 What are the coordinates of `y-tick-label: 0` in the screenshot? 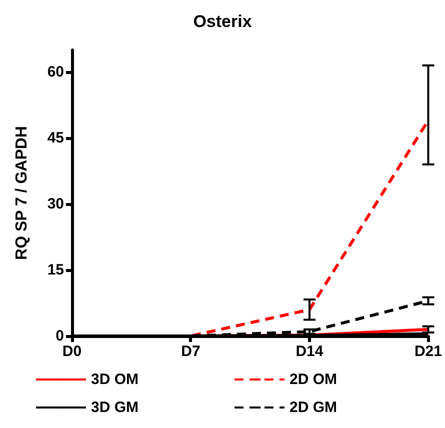 It's located at (60, 336).